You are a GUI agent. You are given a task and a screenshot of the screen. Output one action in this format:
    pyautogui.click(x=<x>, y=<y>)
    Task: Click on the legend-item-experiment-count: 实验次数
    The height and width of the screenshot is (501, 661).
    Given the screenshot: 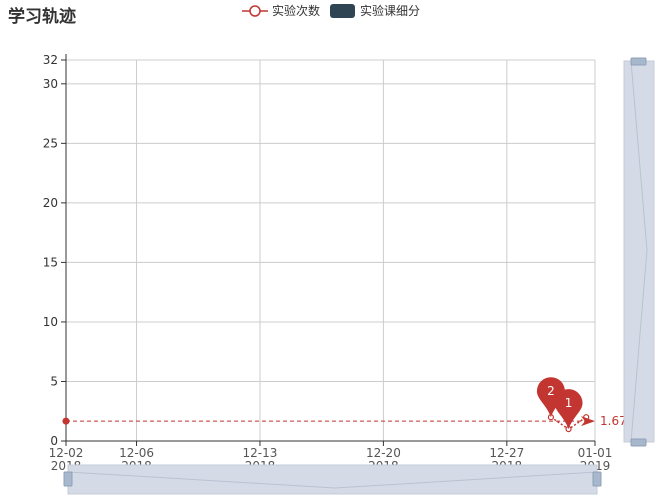 What is the action you would take?
    pyautogui.click(x=281, y=10)
    